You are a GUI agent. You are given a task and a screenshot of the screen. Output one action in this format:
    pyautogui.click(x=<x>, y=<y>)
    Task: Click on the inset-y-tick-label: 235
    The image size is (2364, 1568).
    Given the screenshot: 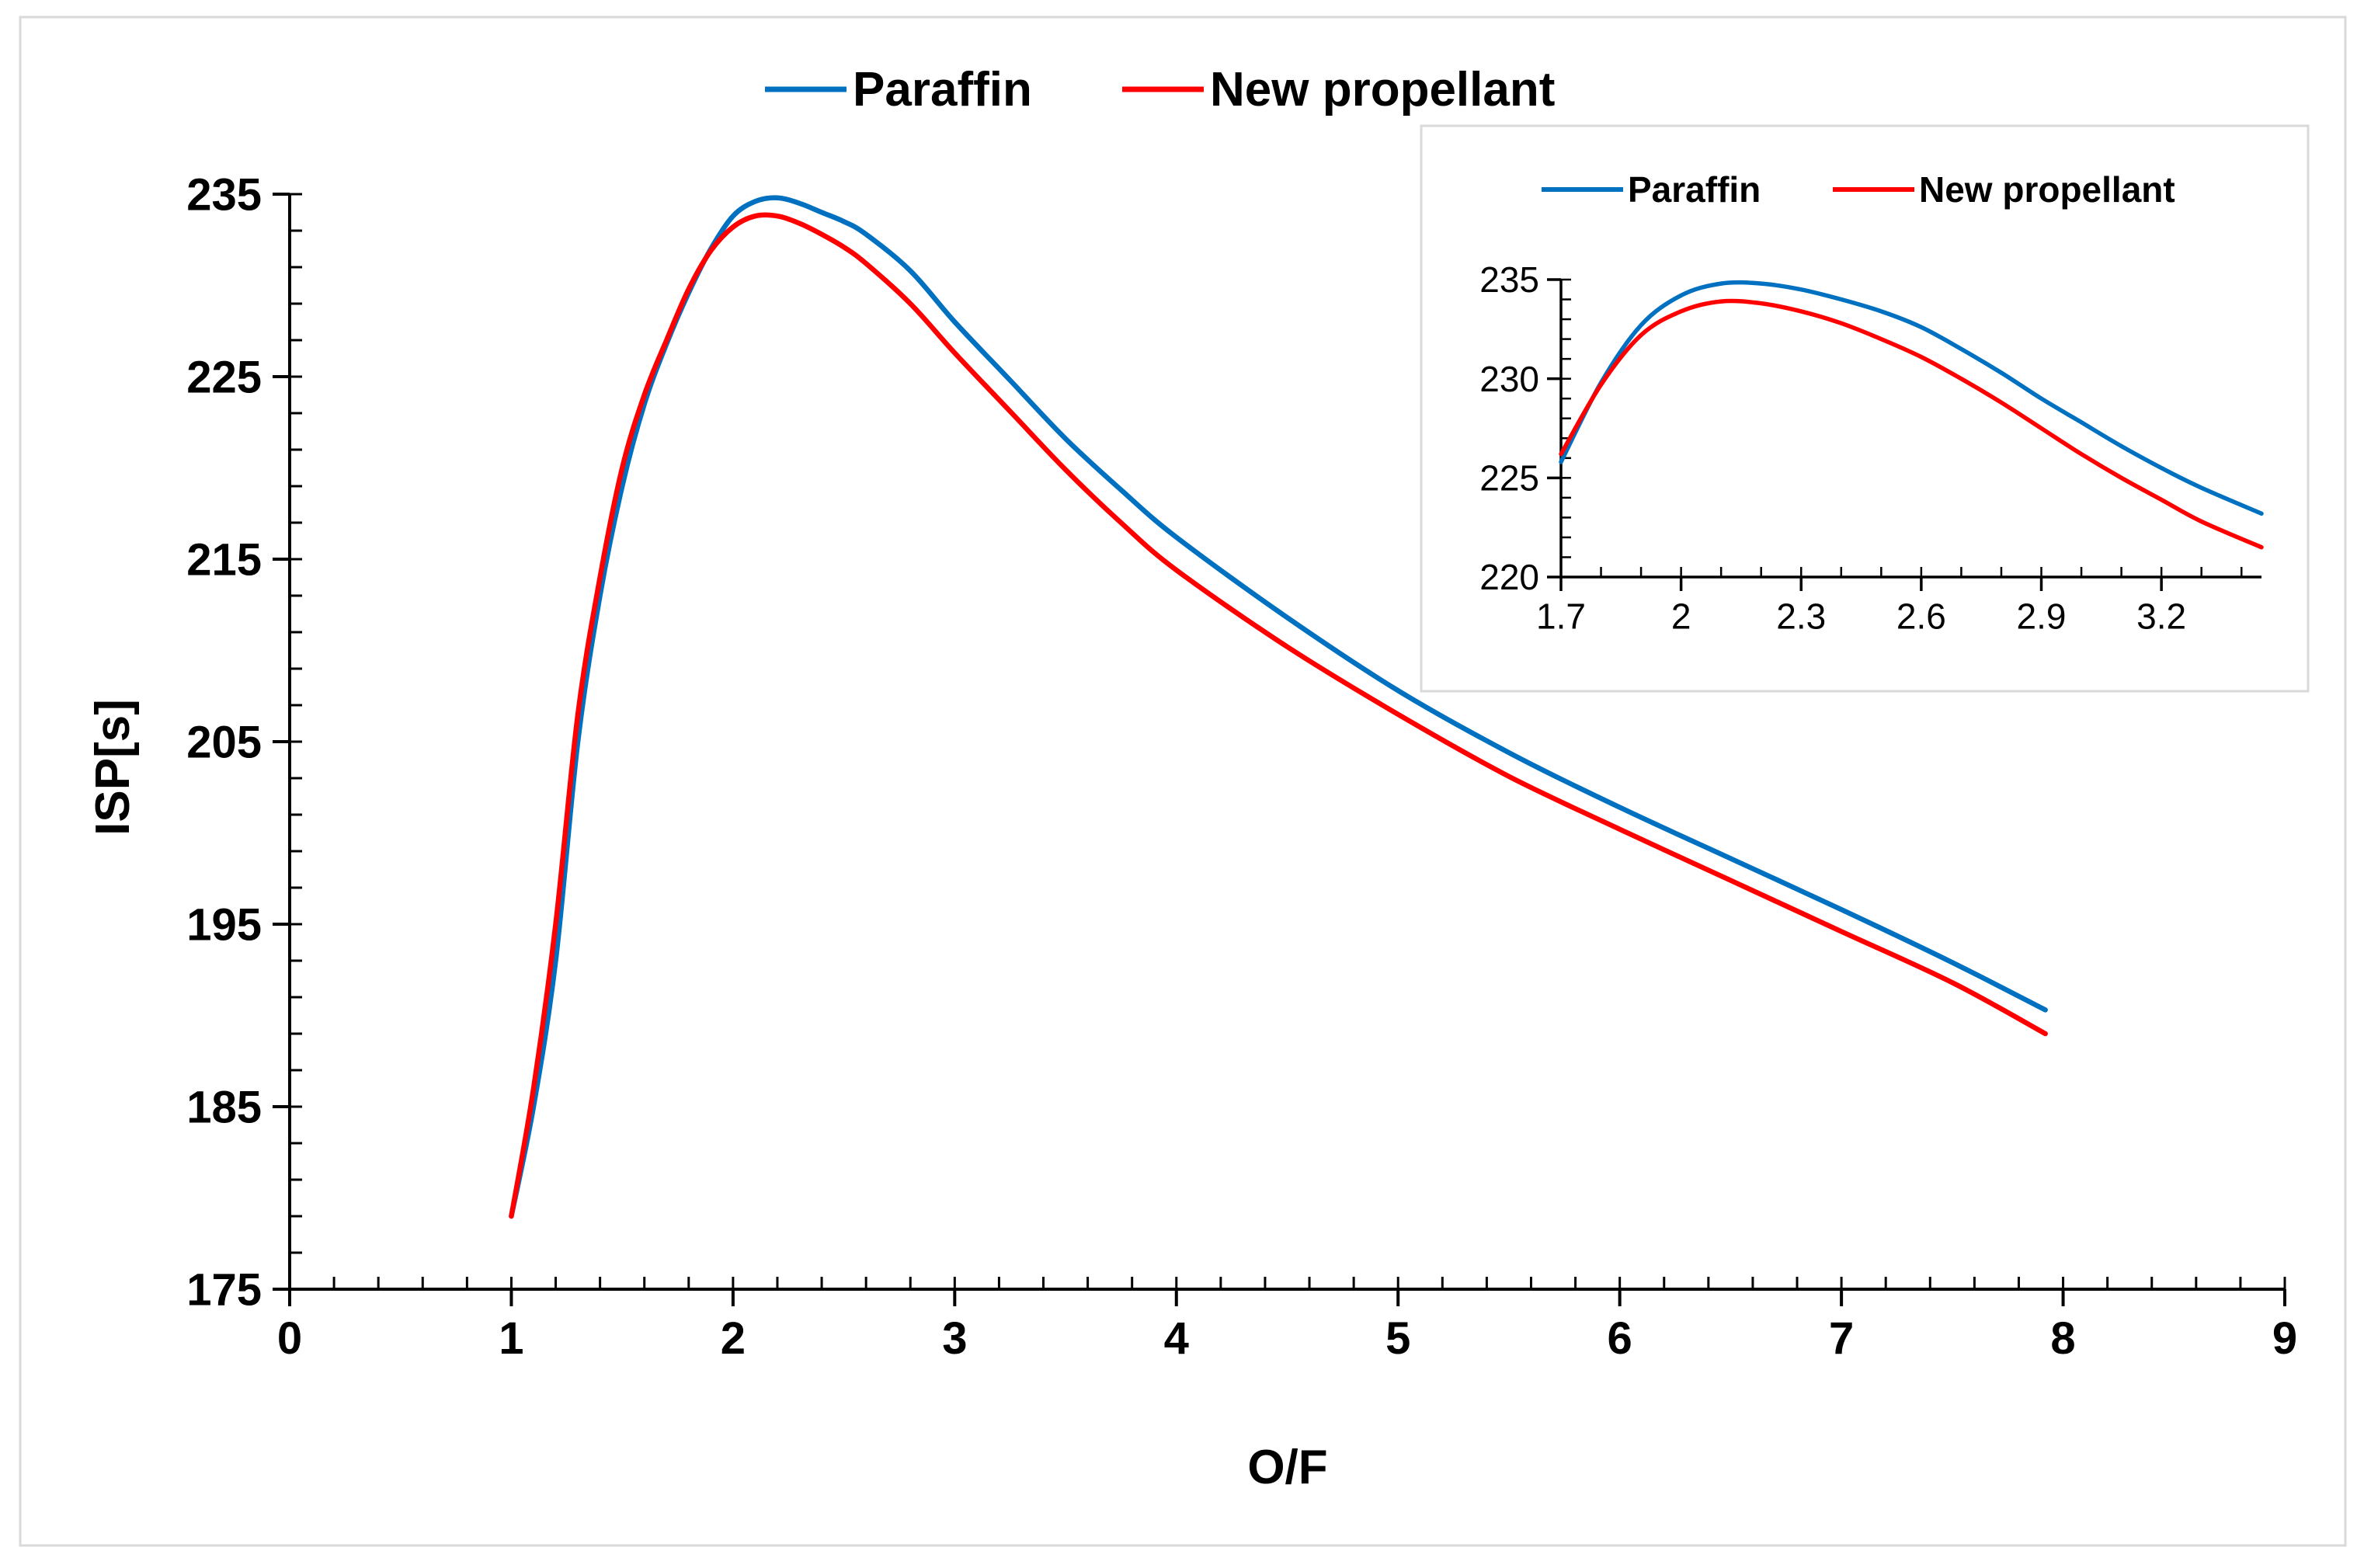 What is the action you would take?
    pyautogui.click(x=1509, y=279)
    